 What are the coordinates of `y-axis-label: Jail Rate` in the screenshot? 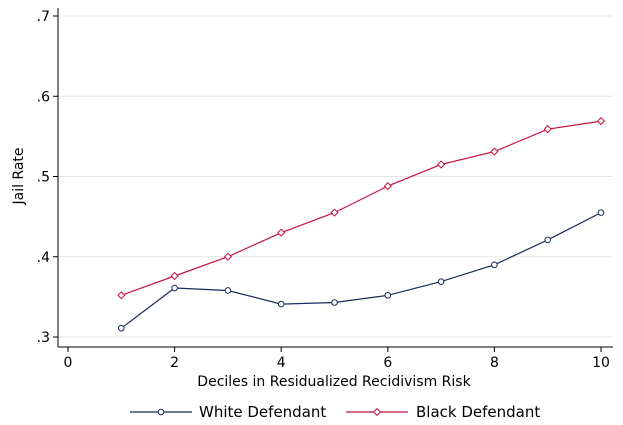 It's located at (19, 176).